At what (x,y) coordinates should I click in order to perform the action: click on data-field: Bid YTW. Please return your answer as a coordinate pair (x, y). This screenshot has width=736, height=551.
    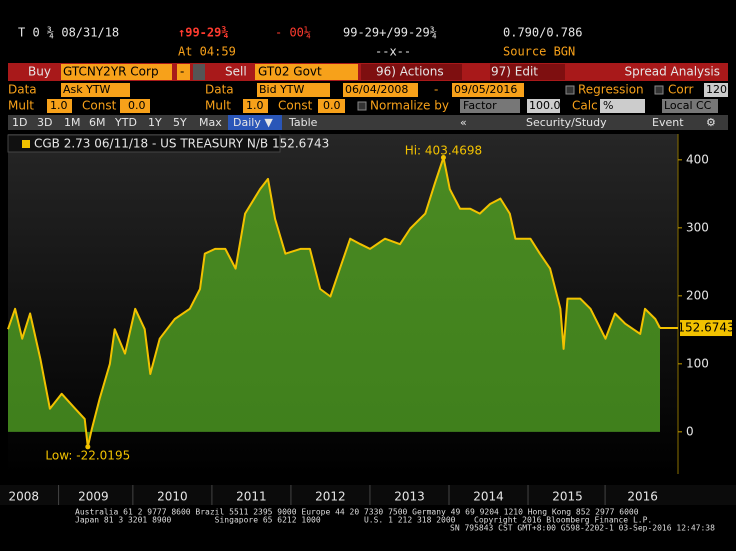
    Looking at the image, I should click on (282, 89).